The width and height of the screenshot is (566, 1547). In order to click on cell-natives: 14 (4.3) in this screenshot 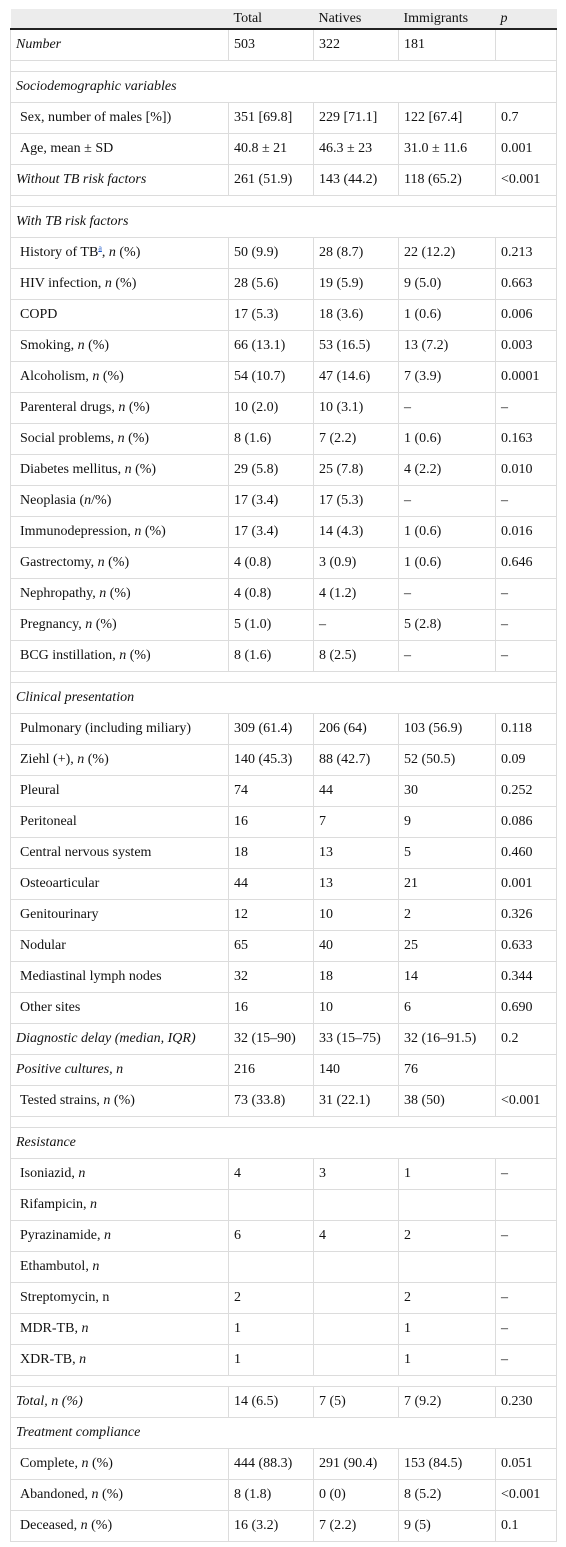, I will do `click(356, 531)`.